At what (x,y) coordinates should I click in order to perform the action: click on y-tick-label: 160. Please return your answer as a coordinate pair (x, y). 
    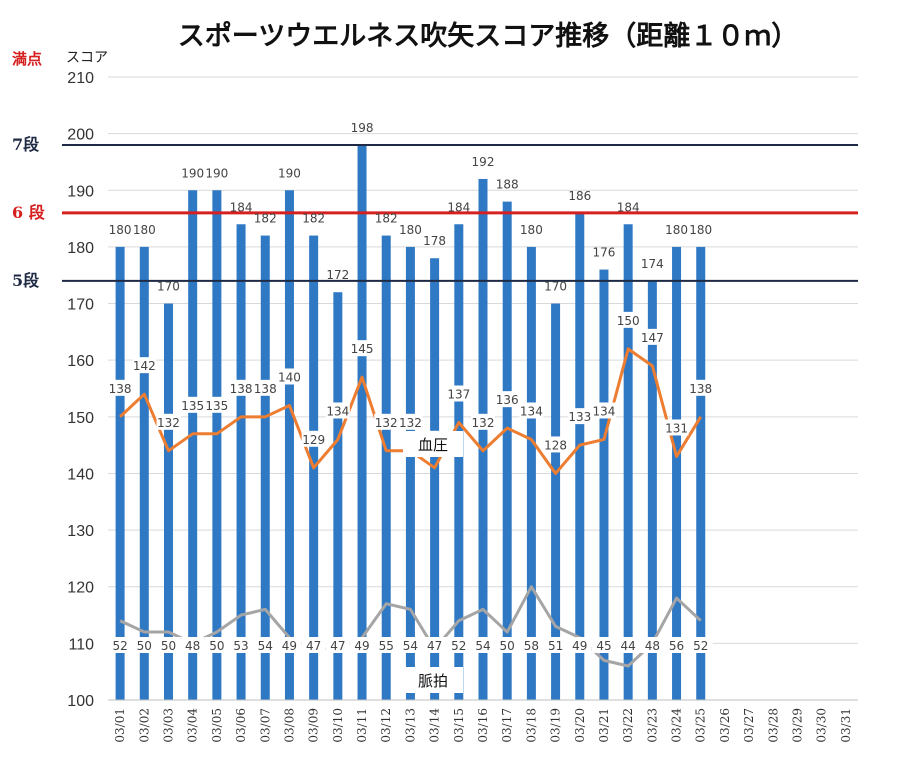
    Looking at the image, I should click on (80, 361).